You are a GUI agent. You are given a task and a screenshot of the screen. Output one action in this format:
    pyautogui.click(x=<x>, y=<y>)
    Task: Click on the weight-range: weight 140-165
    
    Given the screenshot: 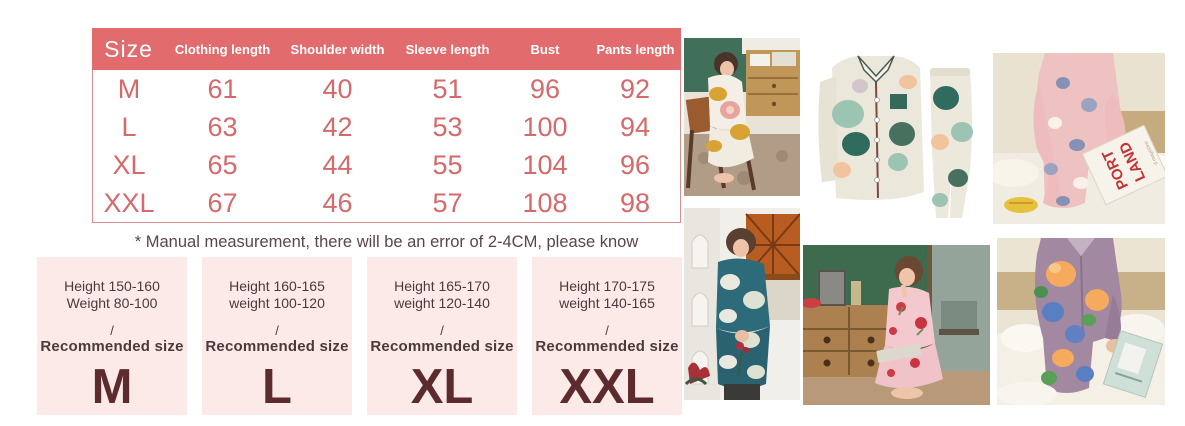 What is the action you would take?
    pyautogui.click(x=607, y=303)
    